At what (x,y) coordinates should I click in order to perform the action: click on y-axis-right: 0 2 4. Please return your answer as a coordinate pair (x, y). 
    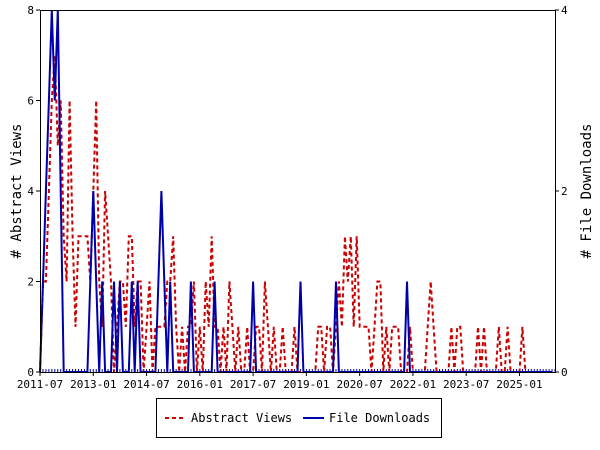
    Looking at the image, I should click on (561, 191).